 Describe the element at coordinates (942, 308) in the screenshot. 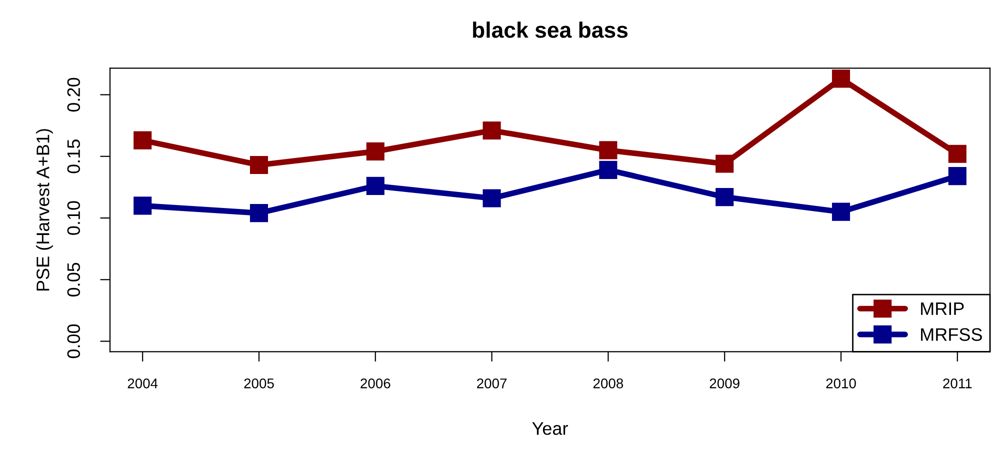

I see `legend-label: MRIP` at that location.